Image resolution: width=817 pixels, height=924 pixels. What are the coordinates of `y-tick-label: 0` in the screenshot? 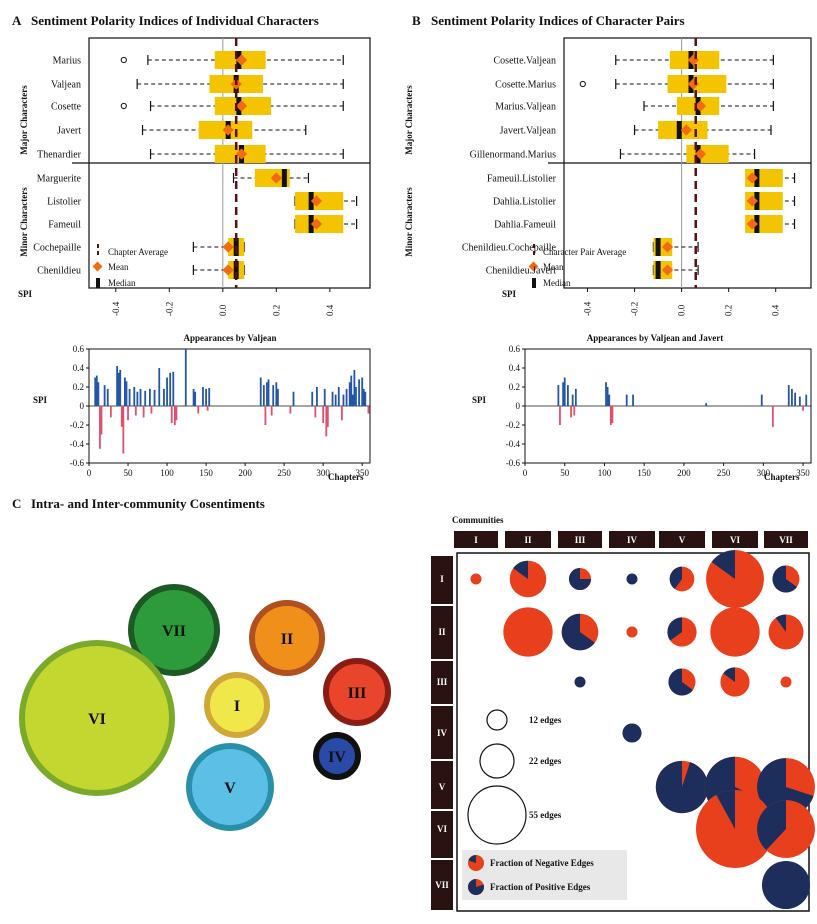 It's located at (518, 406).